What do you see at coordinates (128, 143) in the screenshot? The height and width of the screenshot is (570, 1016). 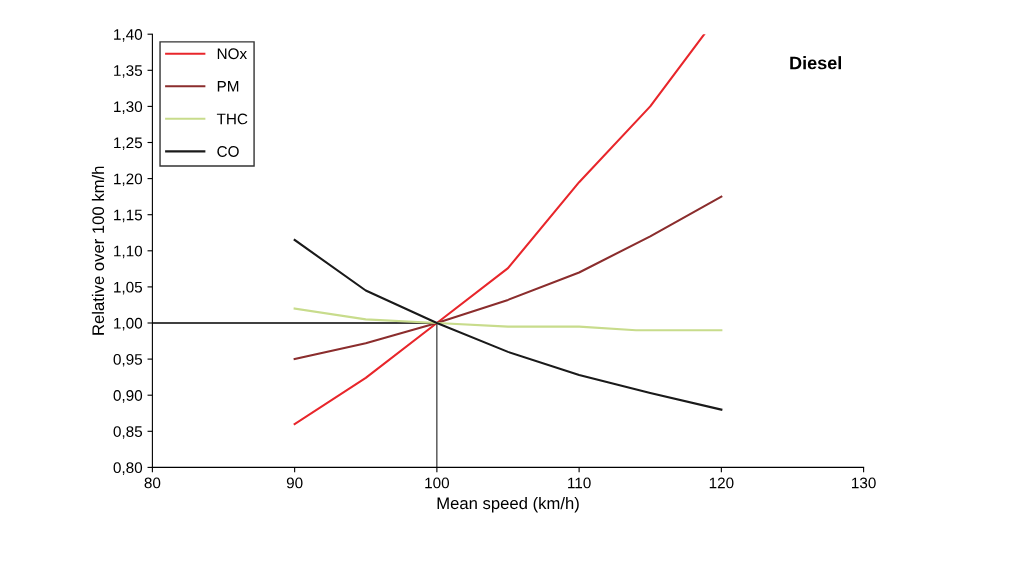 I see `y-tick-label: 1,25` at bounding box center [128, 143].